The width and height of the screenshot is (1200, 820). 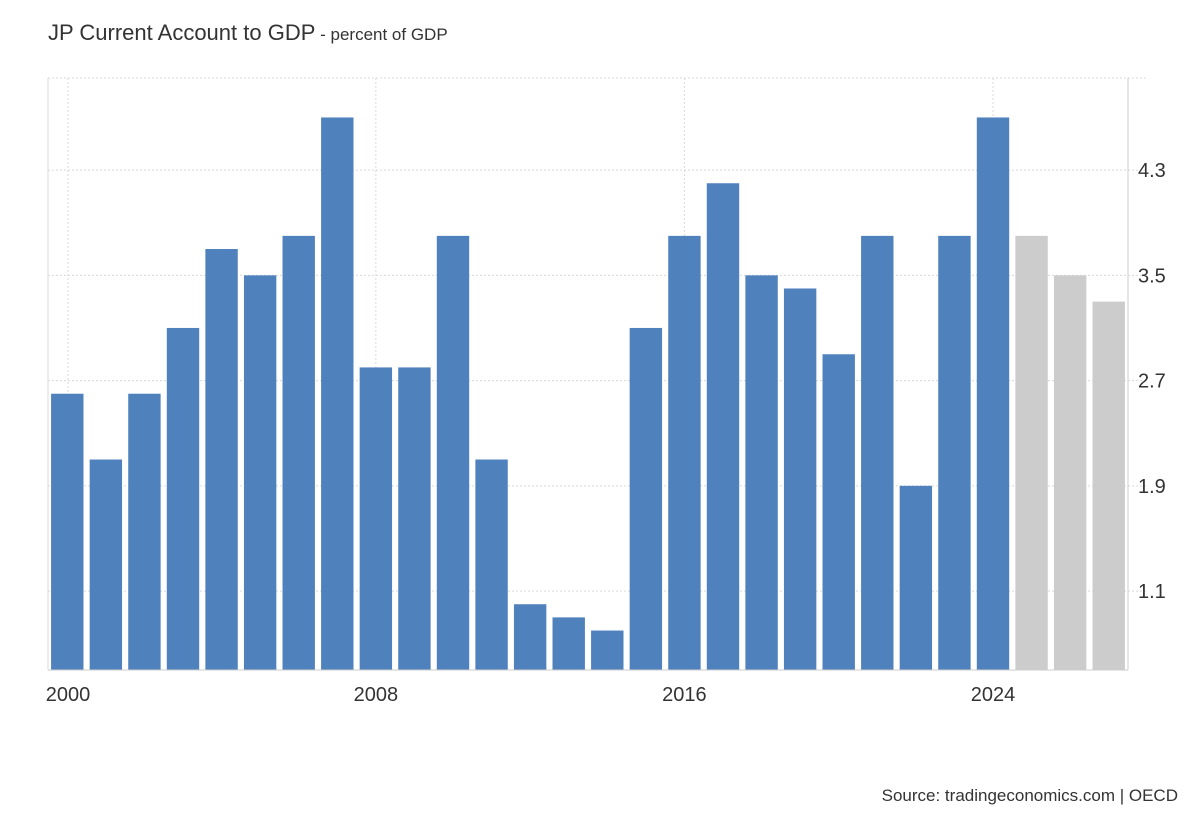 I want to click on forecast-bar-2025, so click(x=1031, y=452).